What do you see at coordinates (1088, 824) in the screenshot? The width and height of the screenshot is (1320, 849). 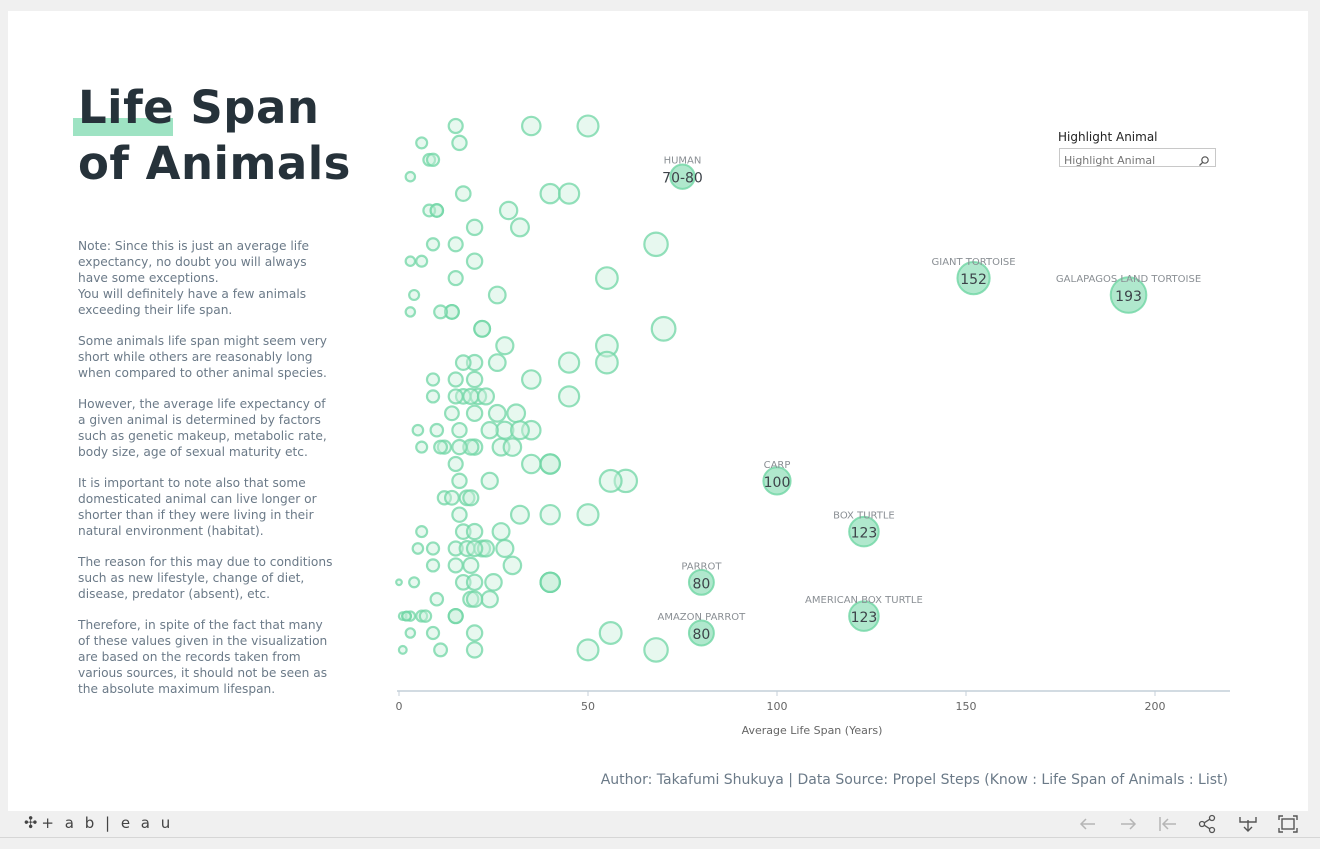 I see `back-arrow-icon` at bounding box center [1088, 824].